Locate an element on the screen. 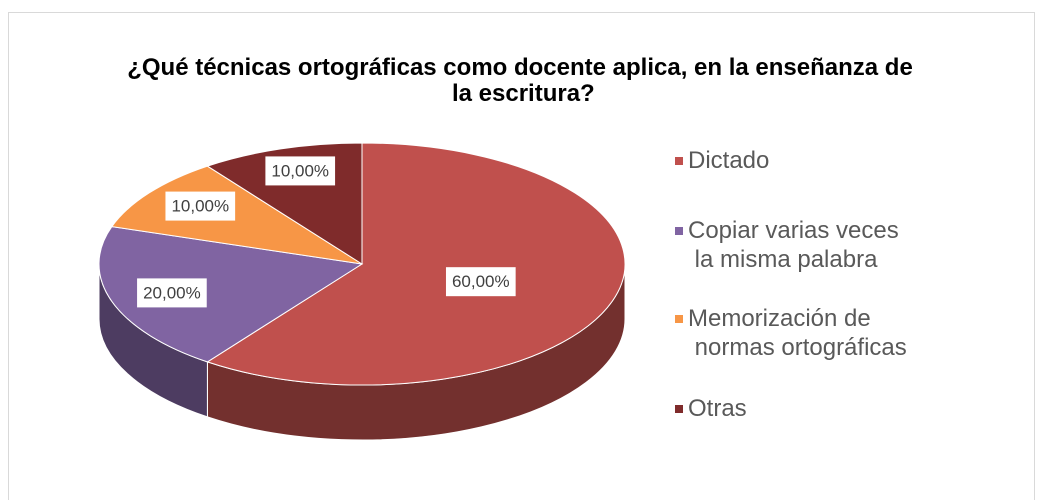 The width and height of the screenshot is (1043, 500). data-label: 60,00% is located at coordinates (481, 281).